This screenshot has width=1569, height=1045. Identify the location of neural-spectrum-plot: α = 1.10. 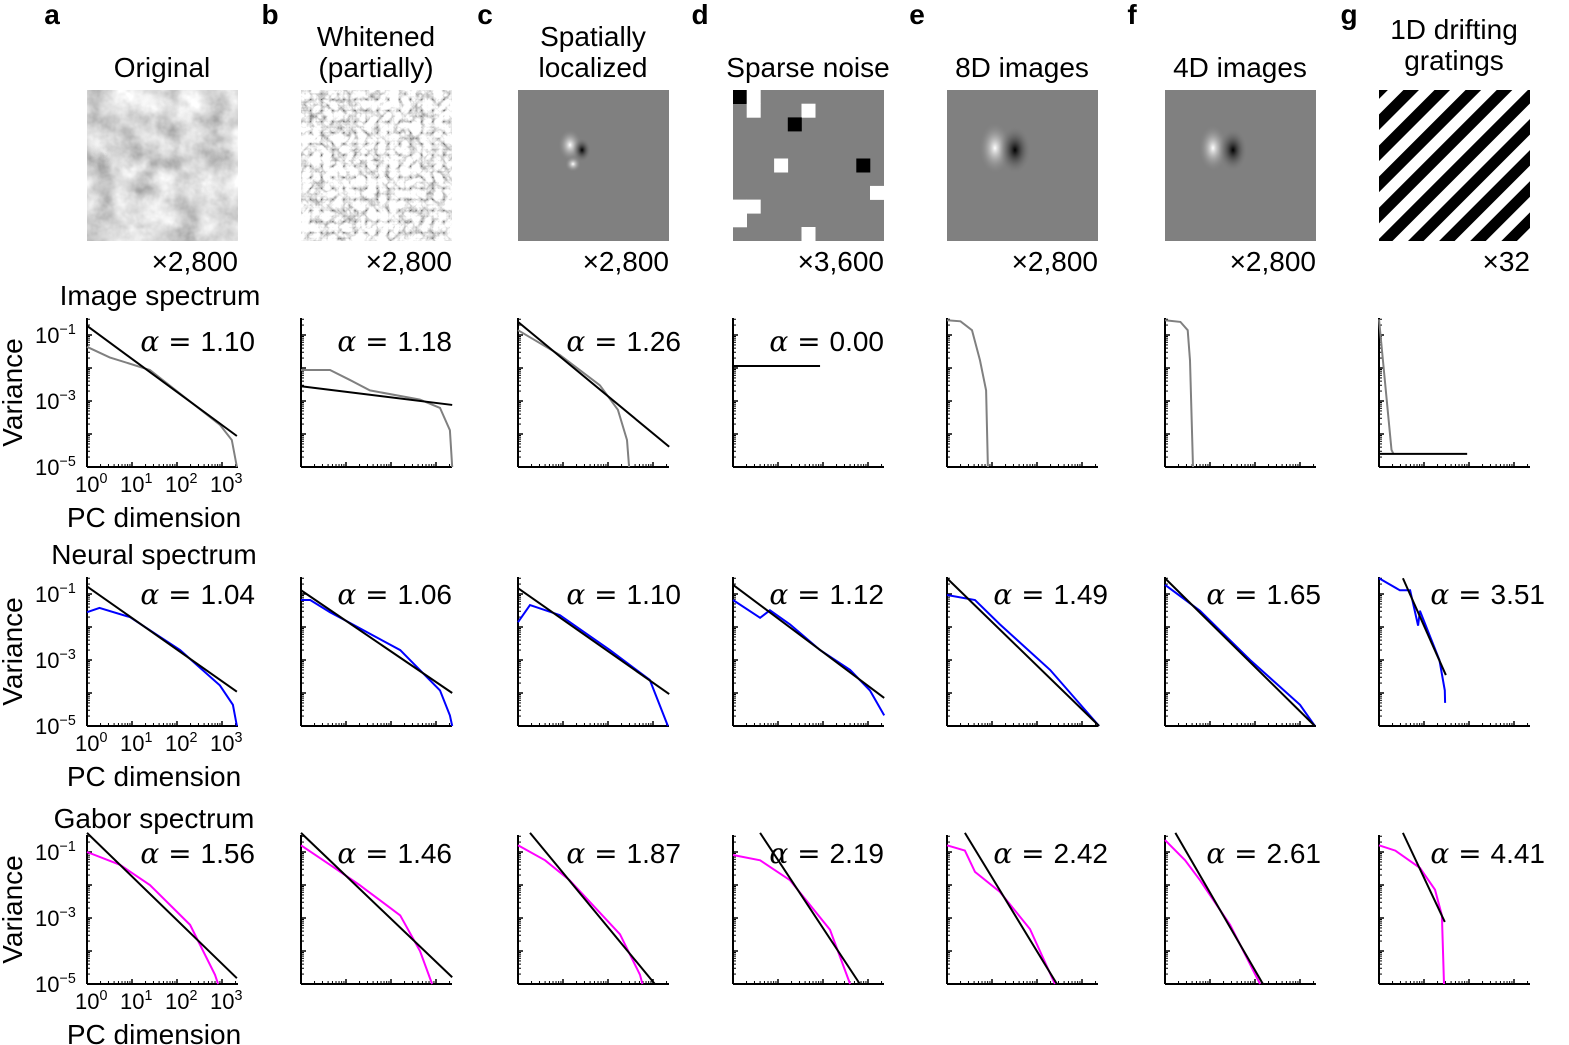
(599, 652).